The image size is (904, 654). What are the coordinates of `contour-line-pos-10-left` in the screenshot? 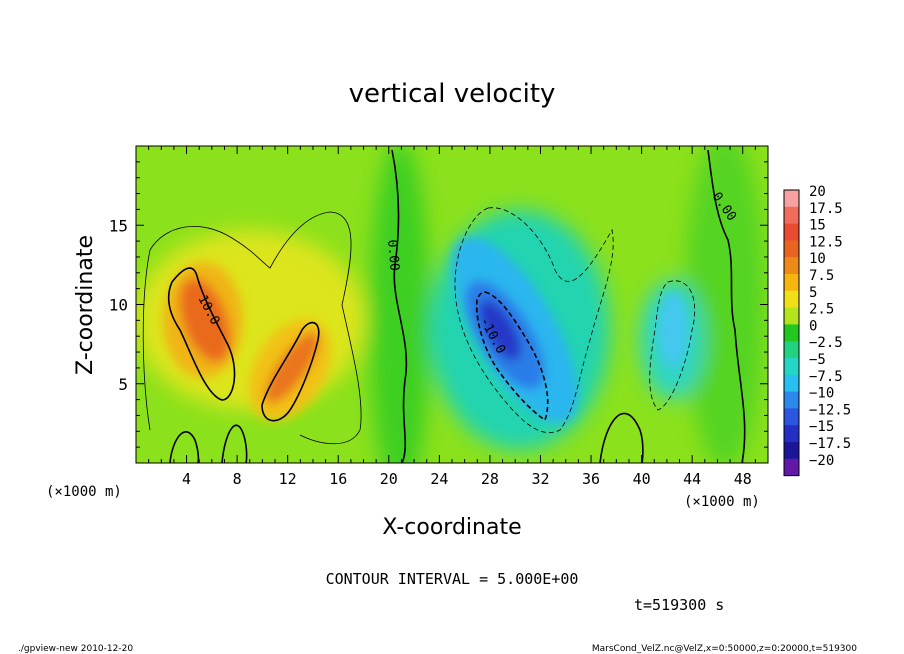 It's located at (202, 334).